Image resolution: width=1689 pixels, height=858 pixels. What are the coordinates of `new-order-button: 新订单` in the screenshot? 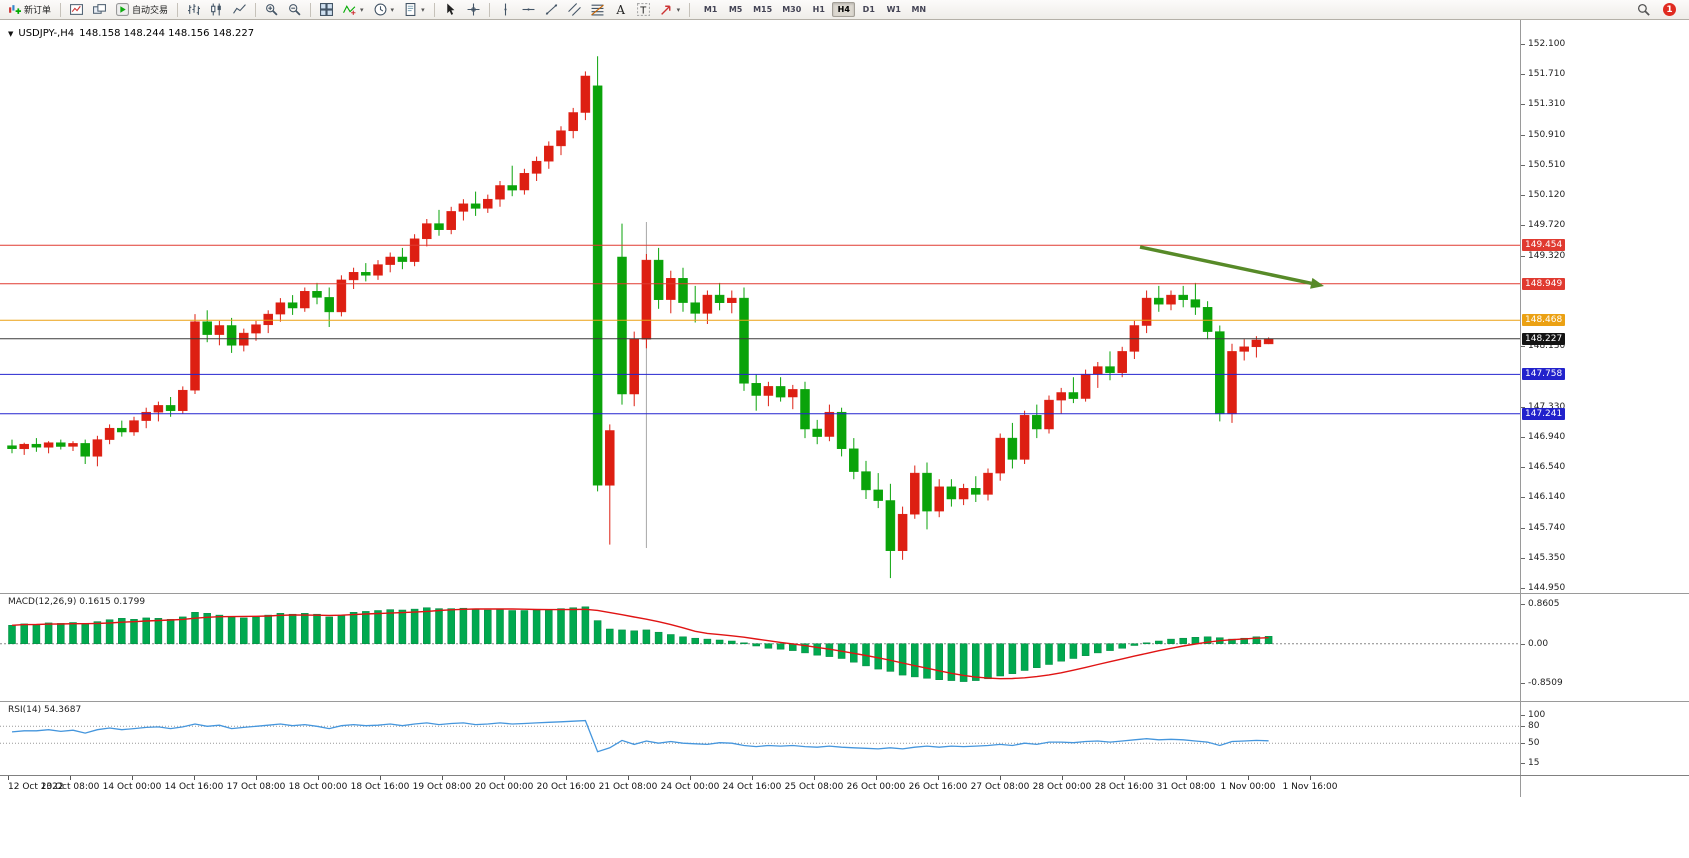 It's located at (29, 10).